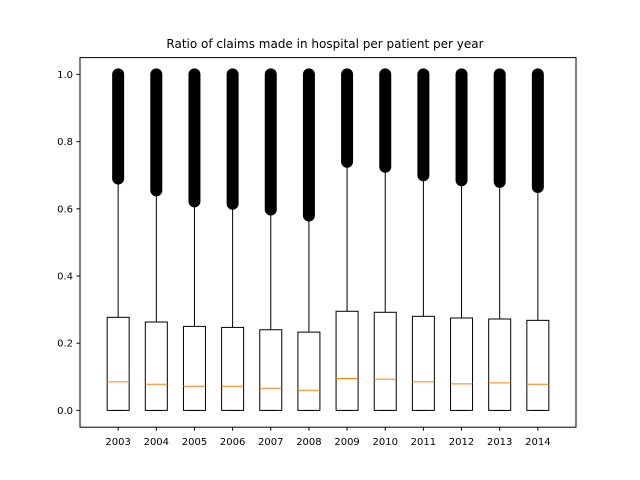 The image size is (640, 480). I want to click on x-tick-label-2011: 2011, so click(423, 442).